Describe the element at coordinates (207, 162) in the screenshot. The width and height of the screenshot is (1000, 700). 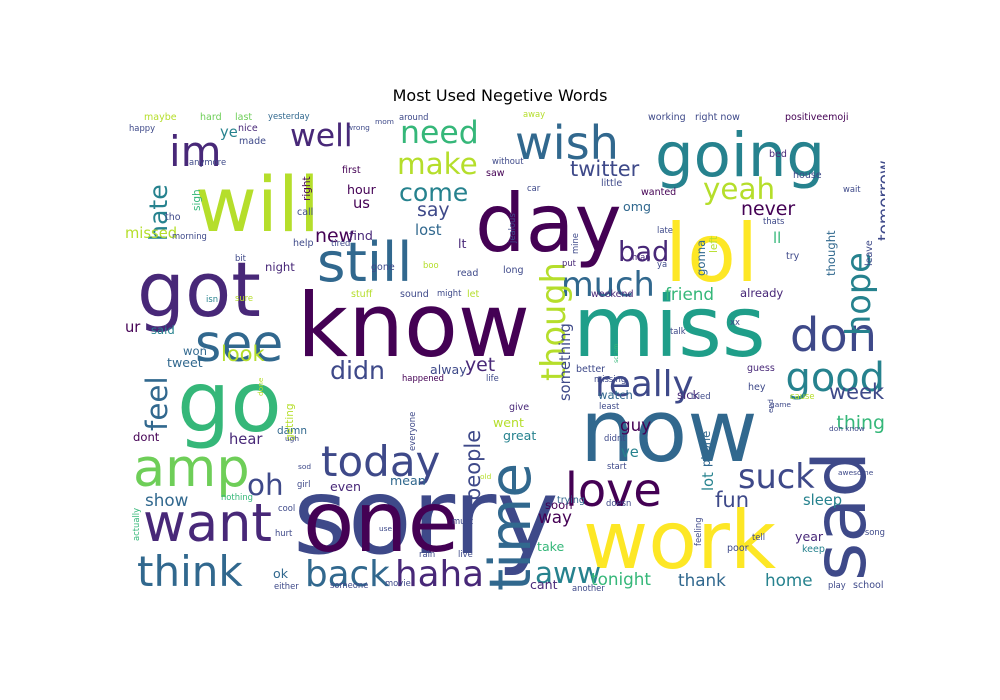
I see `word-anymore: anymore` at that location.